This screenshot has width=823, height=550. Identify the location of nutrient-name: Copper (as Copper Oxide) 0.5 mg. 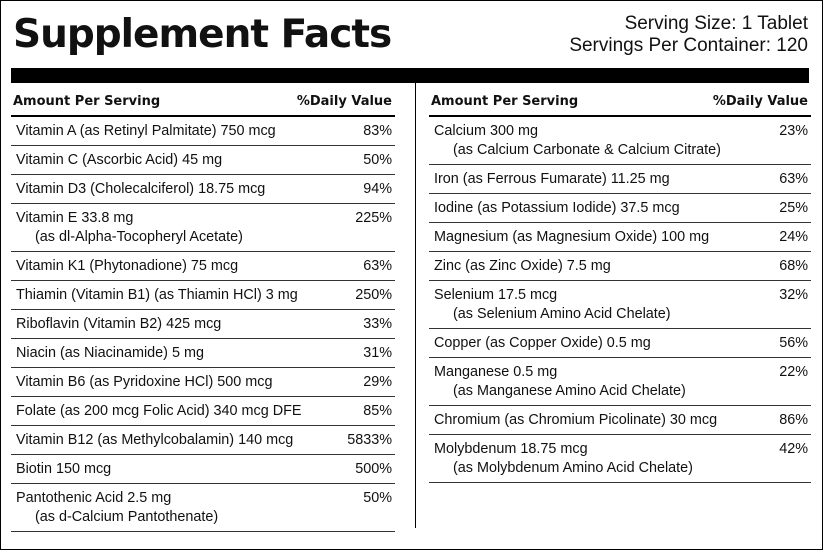
(542, 343).